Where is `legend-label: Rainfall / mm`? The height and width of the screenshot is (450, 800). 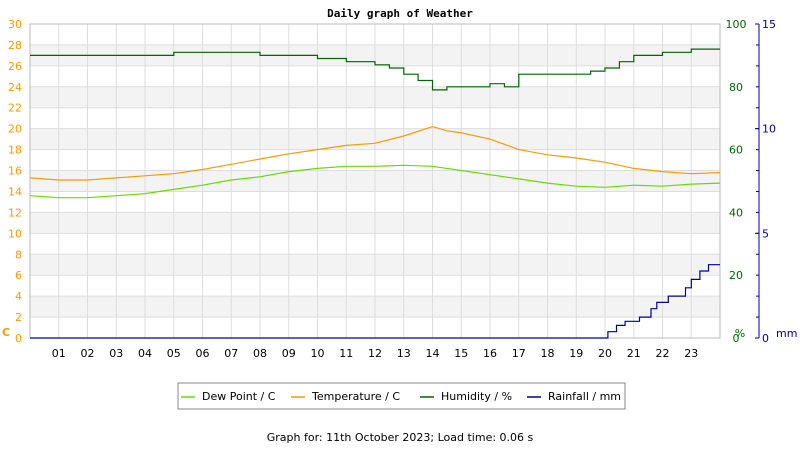 legend-label: Rainfall / mm is located at coordinates (584, 396).